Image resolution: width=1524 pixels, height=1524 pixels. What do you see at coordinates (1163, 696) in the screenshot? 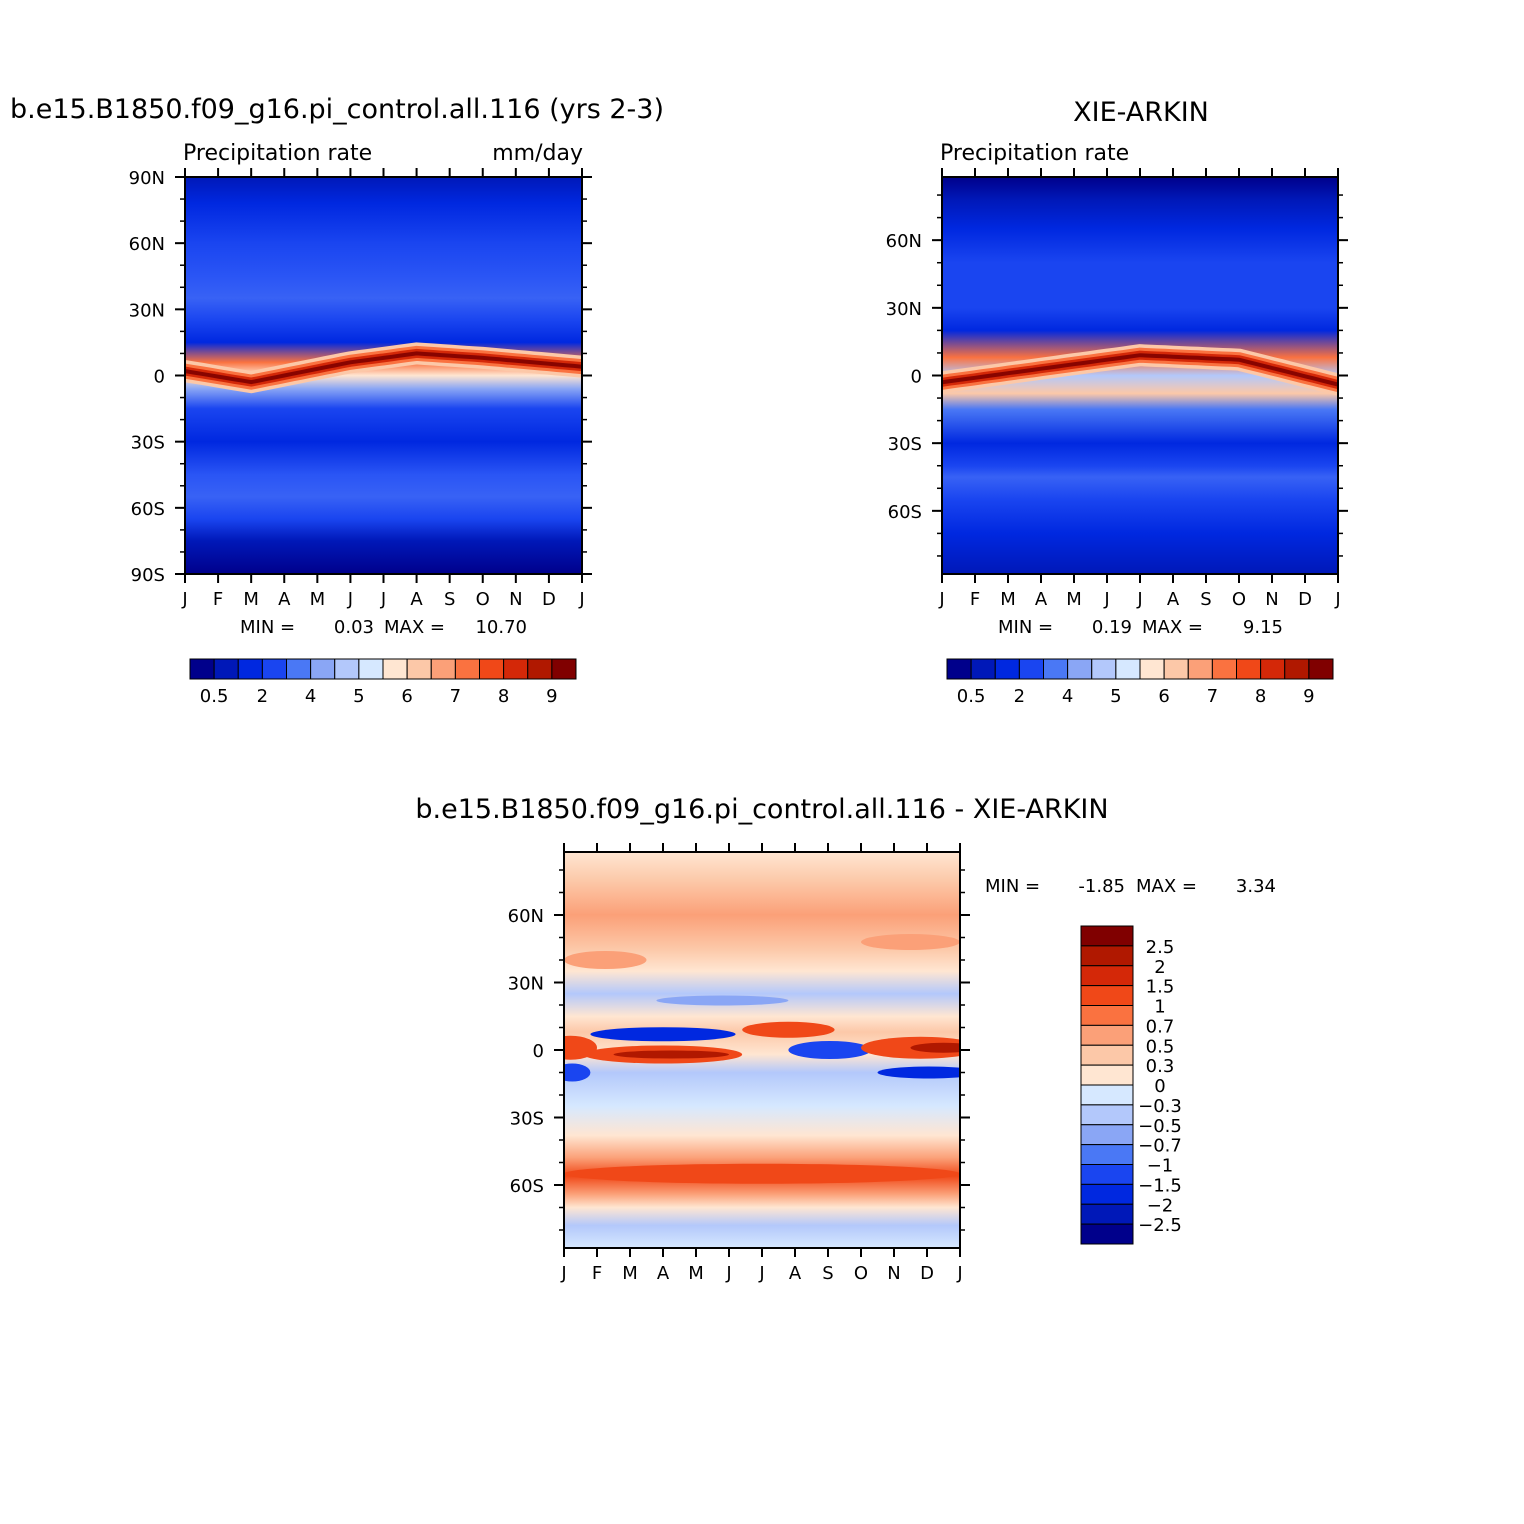
I see `colorbar-label-obs: 6` at bounding box center [1163, 696].